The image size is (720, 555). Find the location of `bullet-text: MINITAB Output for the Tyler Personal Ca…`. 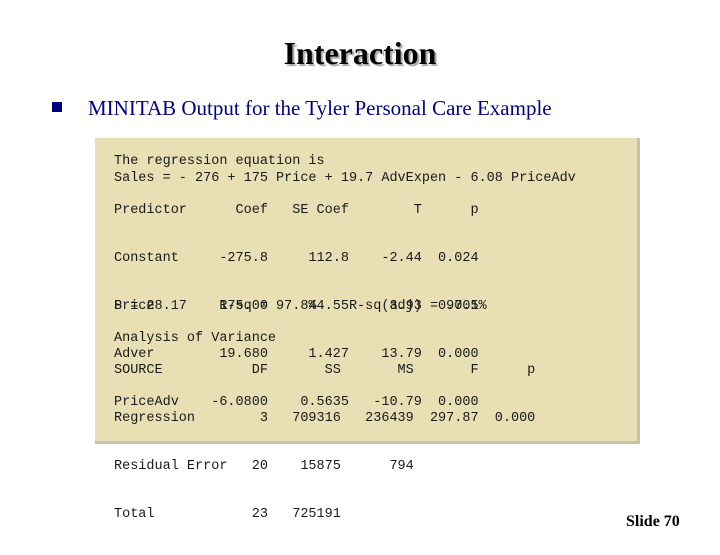

bullet-text: MINITAB Output for the Tyler Personal Ca… is located at coordinates (320, 108).